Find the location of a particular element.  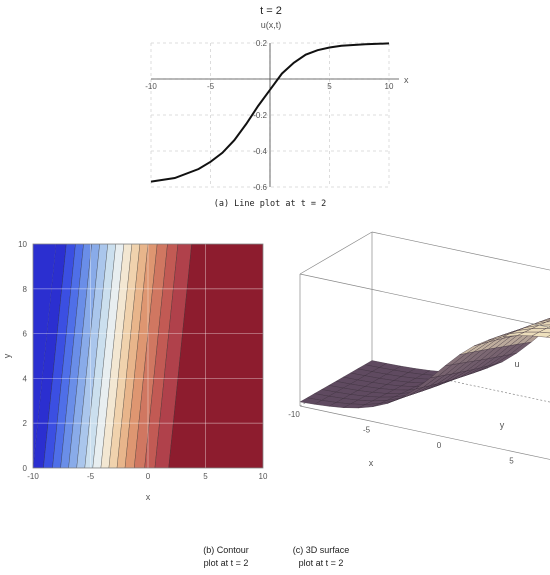

contour-y-tick: 2 is located at coordinates (25, 423).